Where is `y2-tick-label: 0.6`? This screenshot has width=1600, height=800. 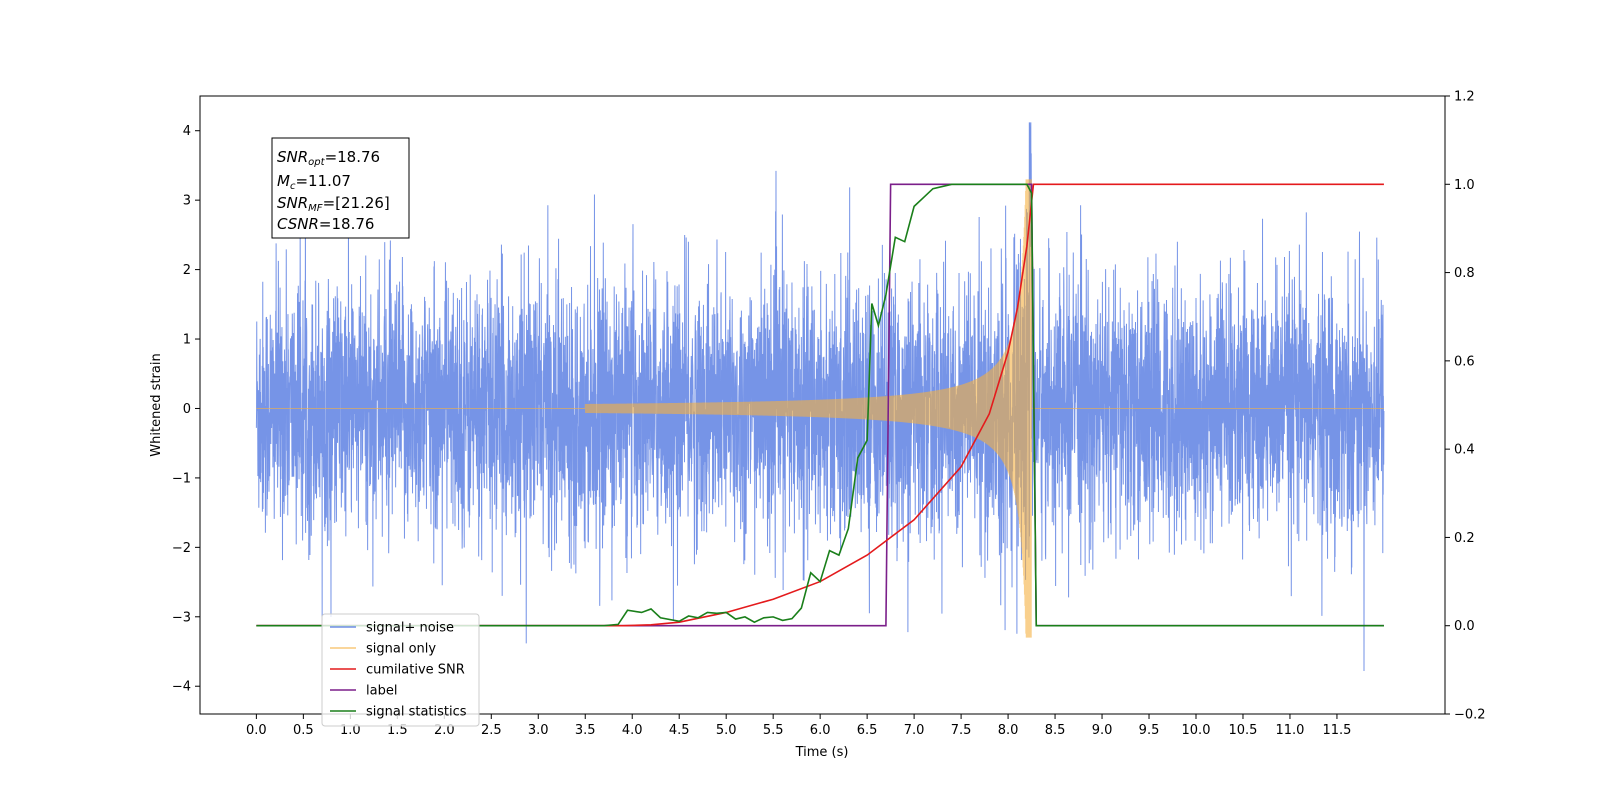 y2-tick-label: 0.6 is located at coordinates (1464, 361).